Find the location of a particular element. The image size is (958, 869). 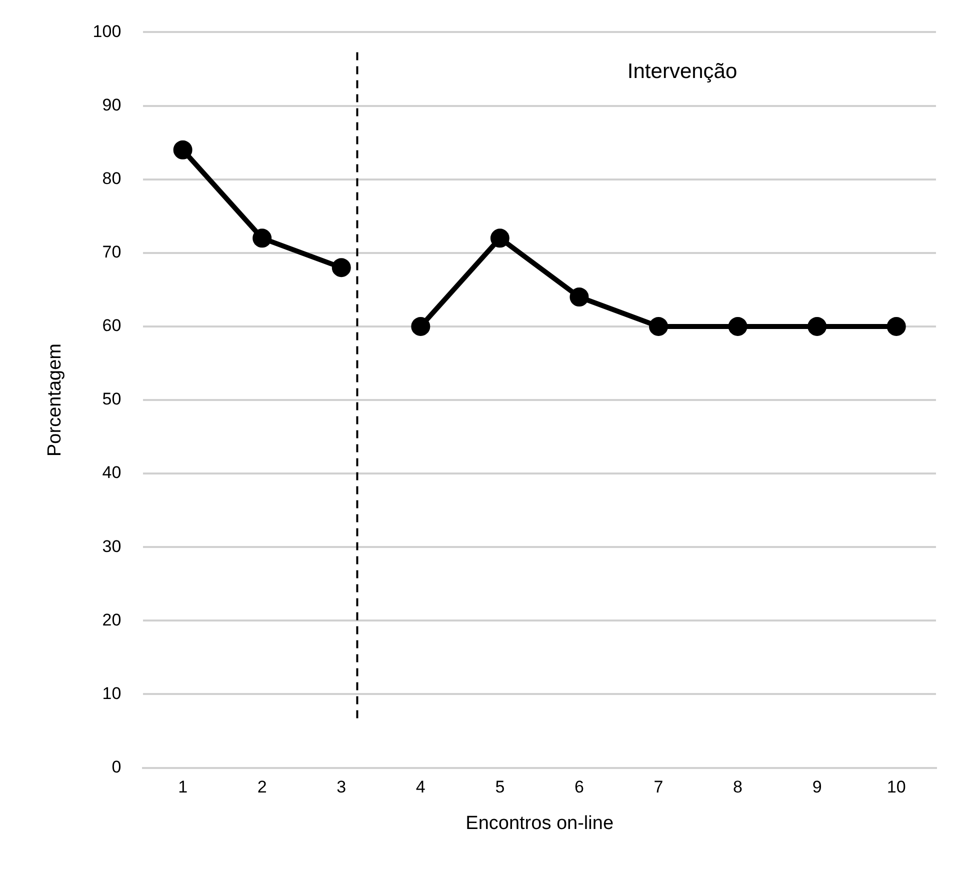

y-axis-title: Porcentagem is located at coordinates (55, 400).